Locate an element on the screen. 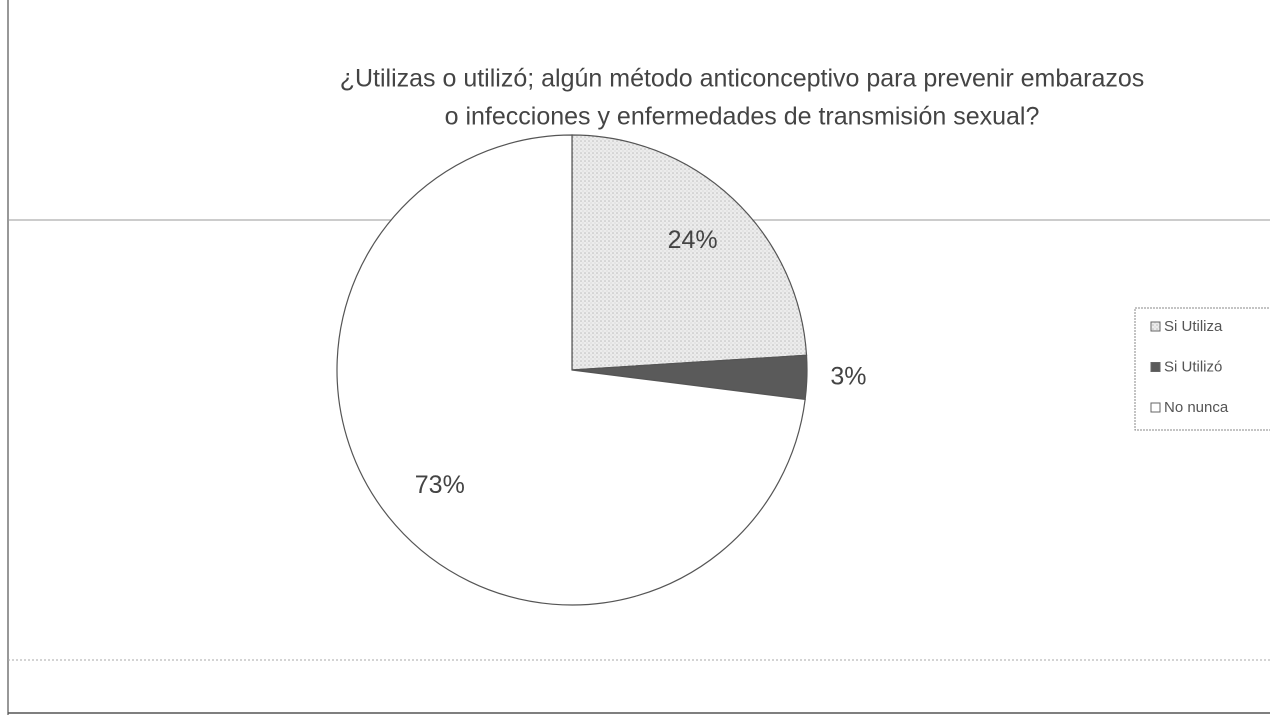  legend-label: Si Utilizó is located at coordinates (1193, 366).